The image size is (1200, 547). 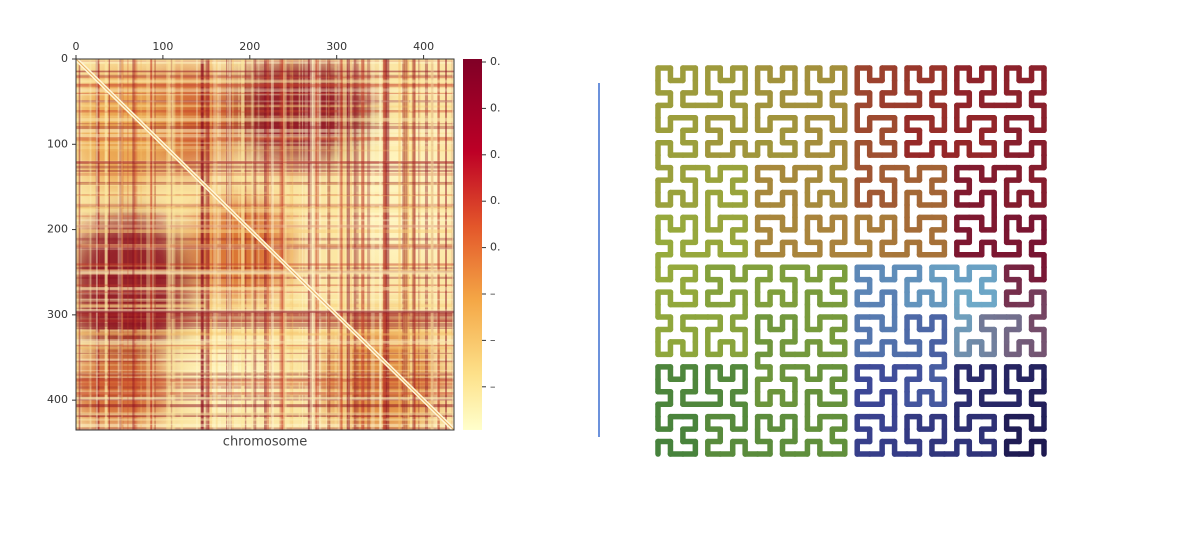 What do you see at coordinates (57, 143) in the screenshot?
I see `y-tick-label: 100` at bounding box center [57, 143].